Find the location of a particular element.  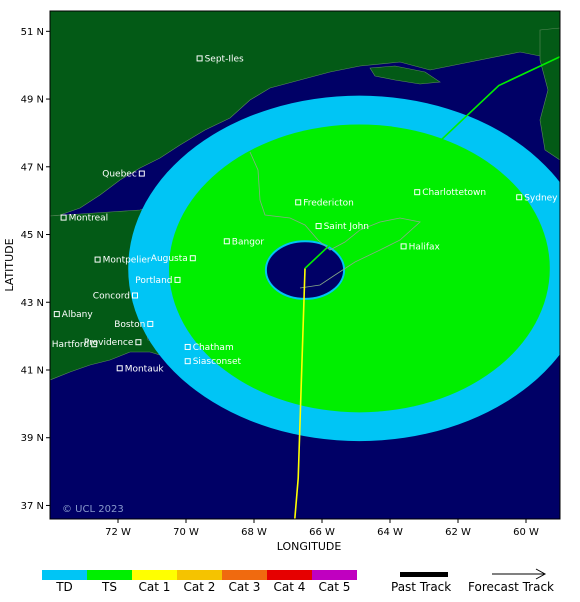

city-fredericton: Fredericton is located at coordinates (324, 203).